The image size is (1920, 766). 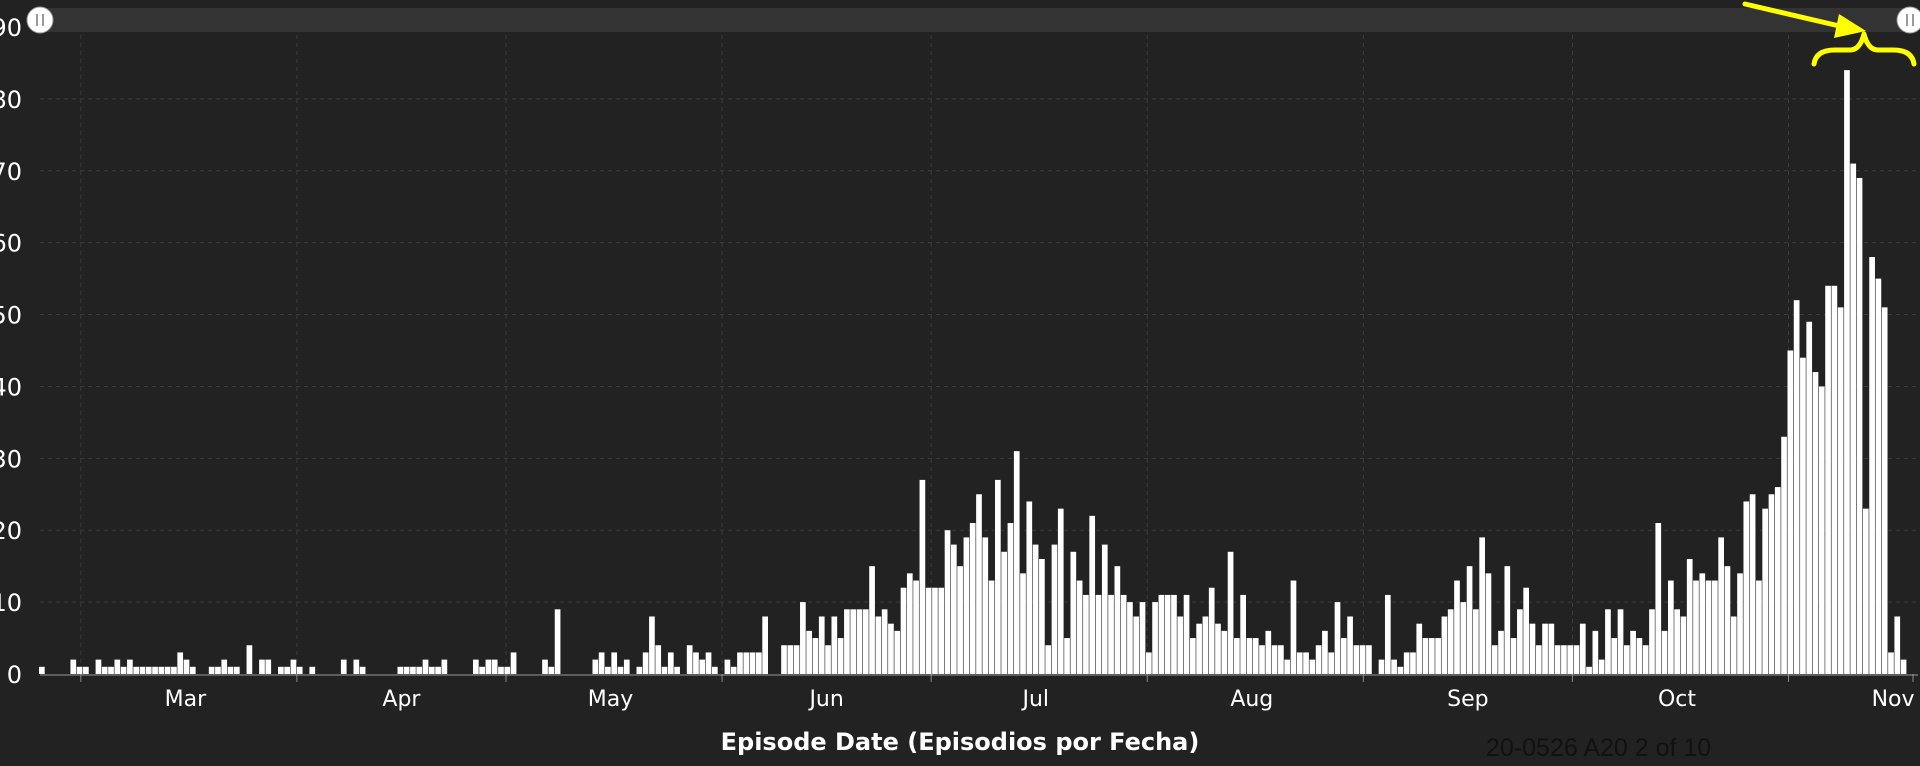 What do you see at coordinates (11, 603) in the screenshot?
I see `y-tick-label: 10` at bounding box center [11, 603].